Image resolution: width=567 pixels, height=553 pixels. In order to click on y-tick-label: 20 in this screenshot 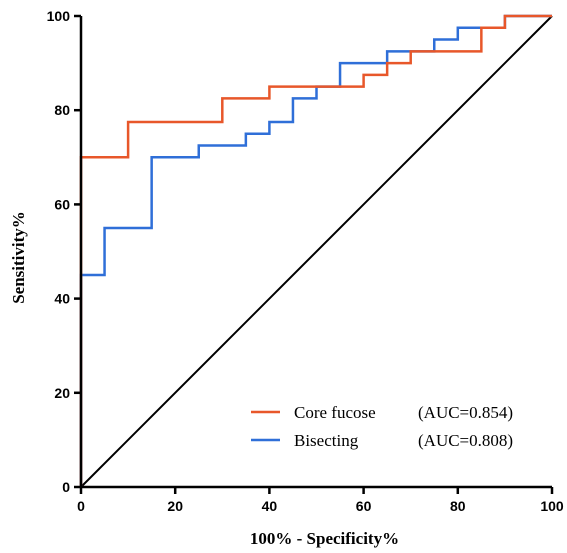, I will do `click(62, 393)`.